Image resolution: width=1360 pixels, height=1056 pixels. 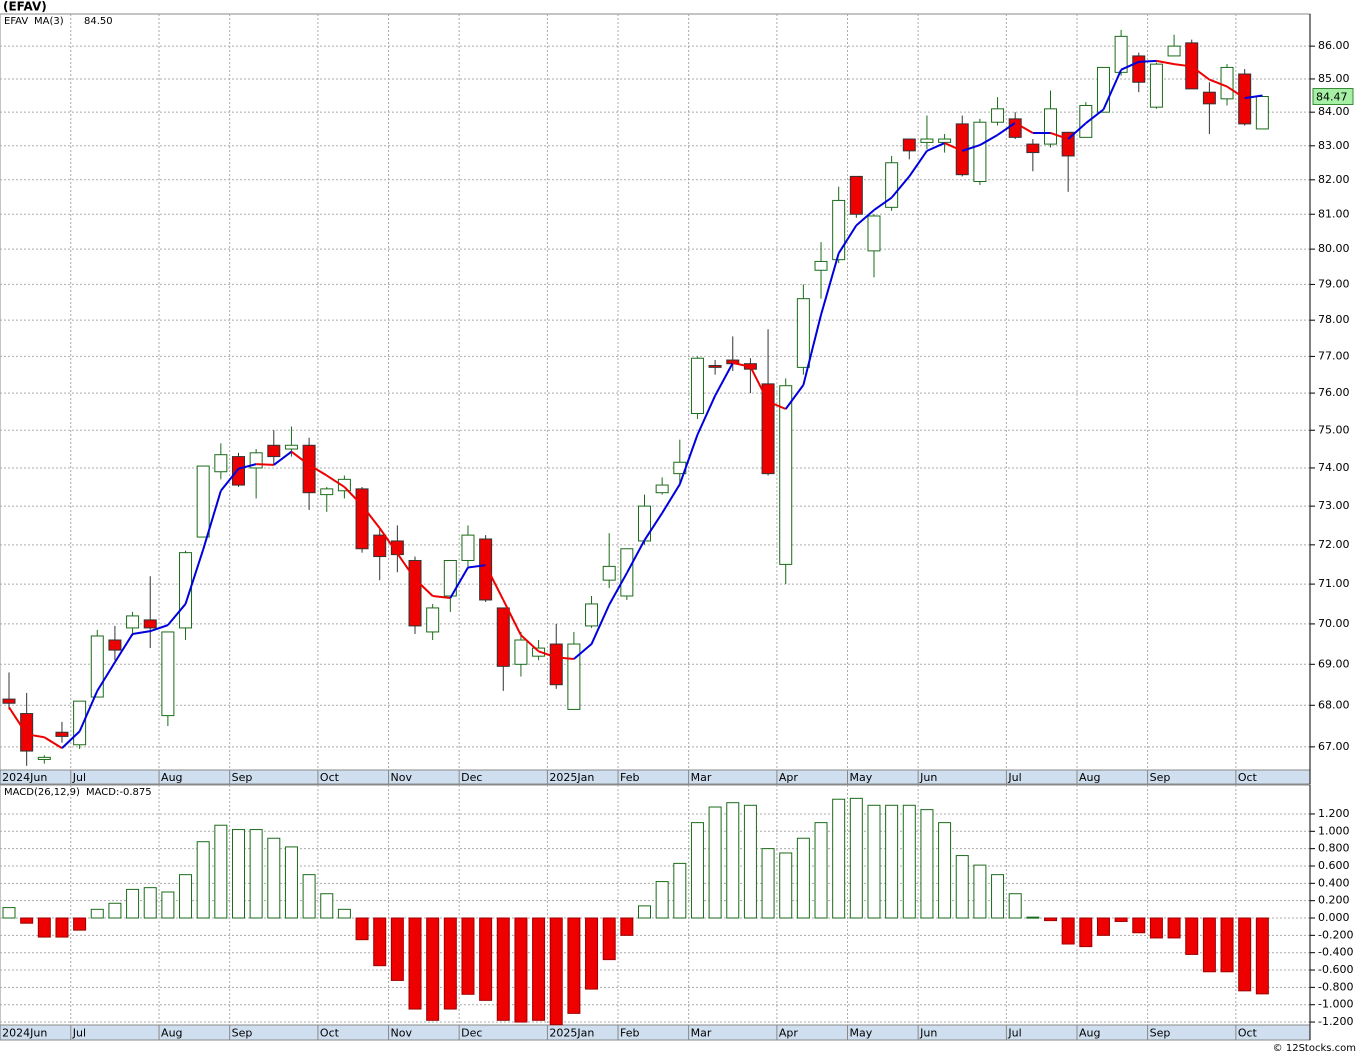 What do you see at coordinates (1334, 544) in the screenshot?
I see `y-tick-label: 72.00` at bounding box center [1334, 544].